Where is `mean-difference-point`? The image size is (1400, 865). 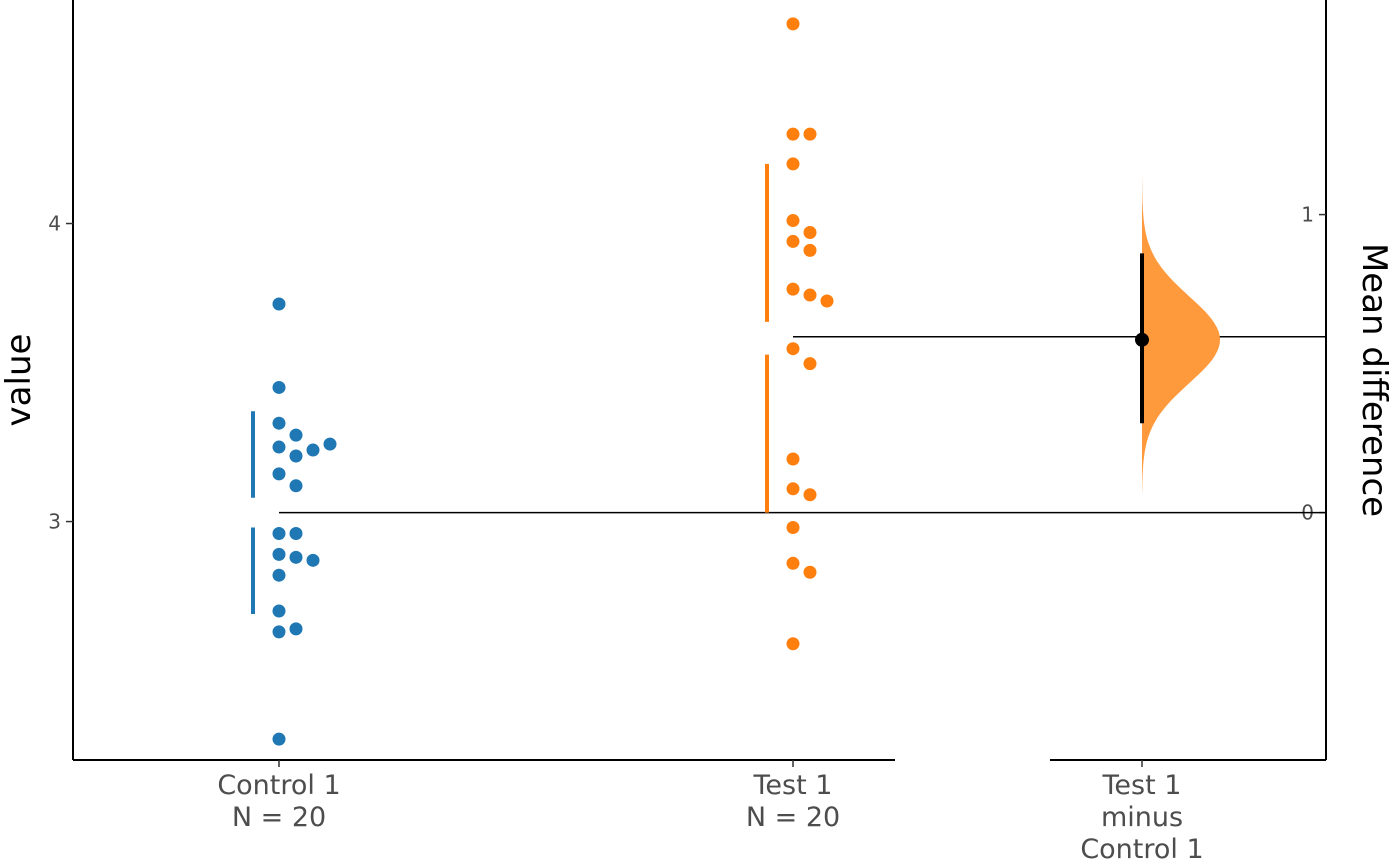 mean-difference-point is located at coordinates (1142, 339).